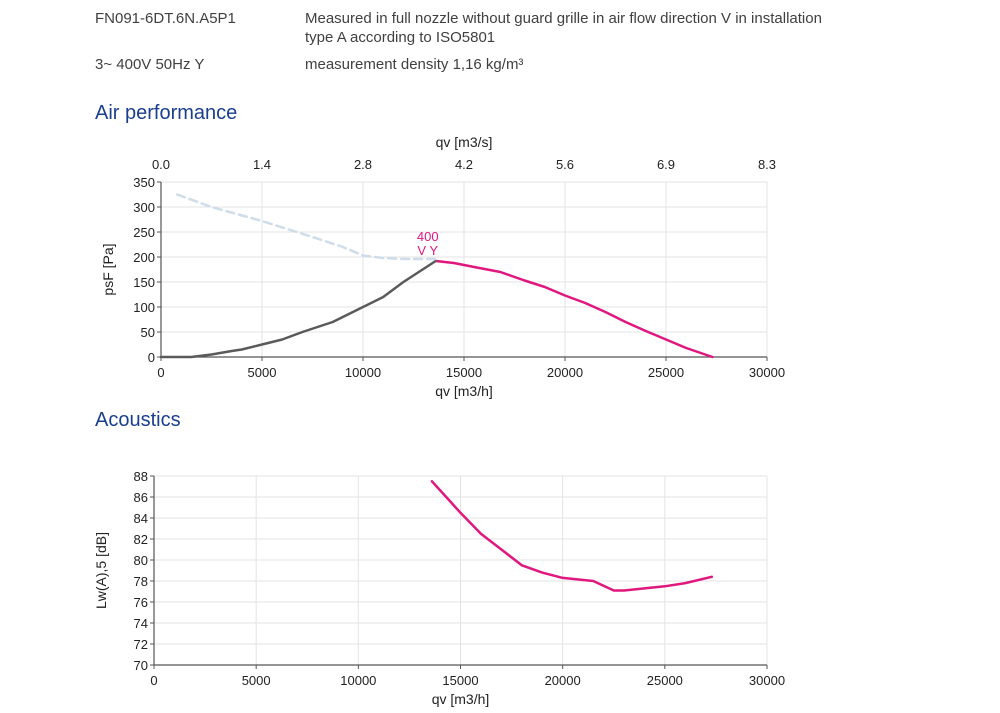  Describe the element at coordinates (108, 269) in the screenshot. I see `air-y-axis-label: psF [Pa]` at that location.